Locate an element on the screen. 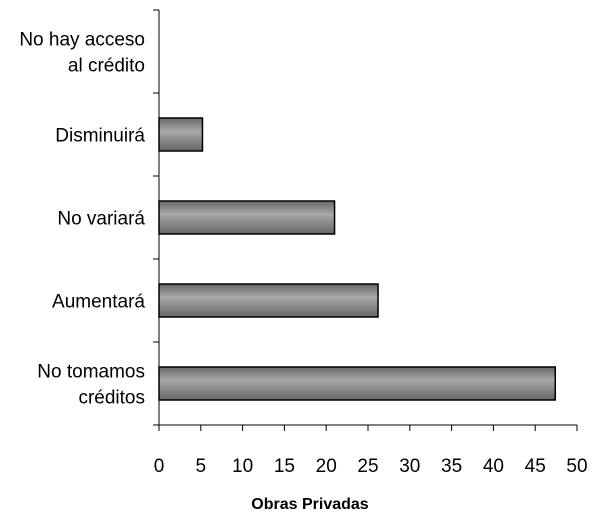  x-tick-label-1: 5 is located at coordinates (201, 466).